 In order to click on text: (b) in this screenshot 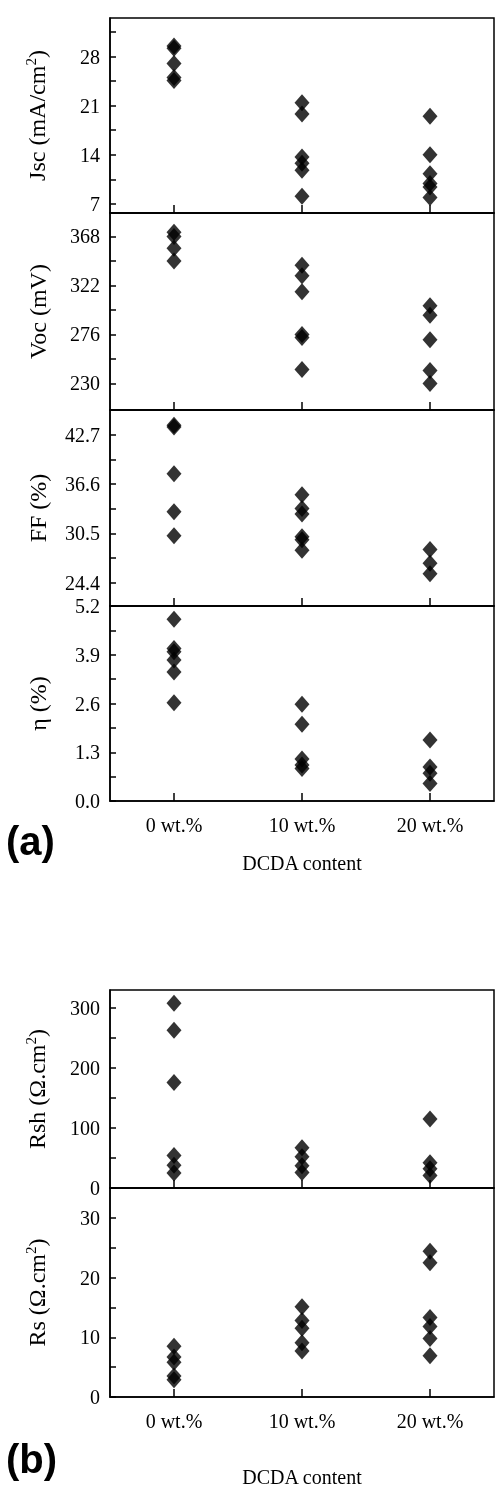, I will do `click(32, 1459)`.